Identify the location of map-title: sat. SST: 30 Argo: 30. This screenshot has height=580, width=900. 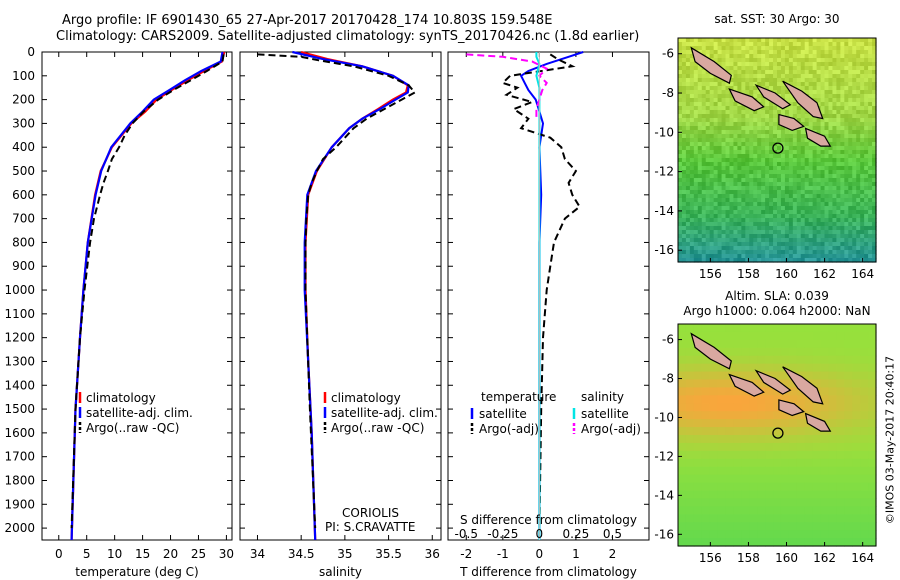
(776, 19).